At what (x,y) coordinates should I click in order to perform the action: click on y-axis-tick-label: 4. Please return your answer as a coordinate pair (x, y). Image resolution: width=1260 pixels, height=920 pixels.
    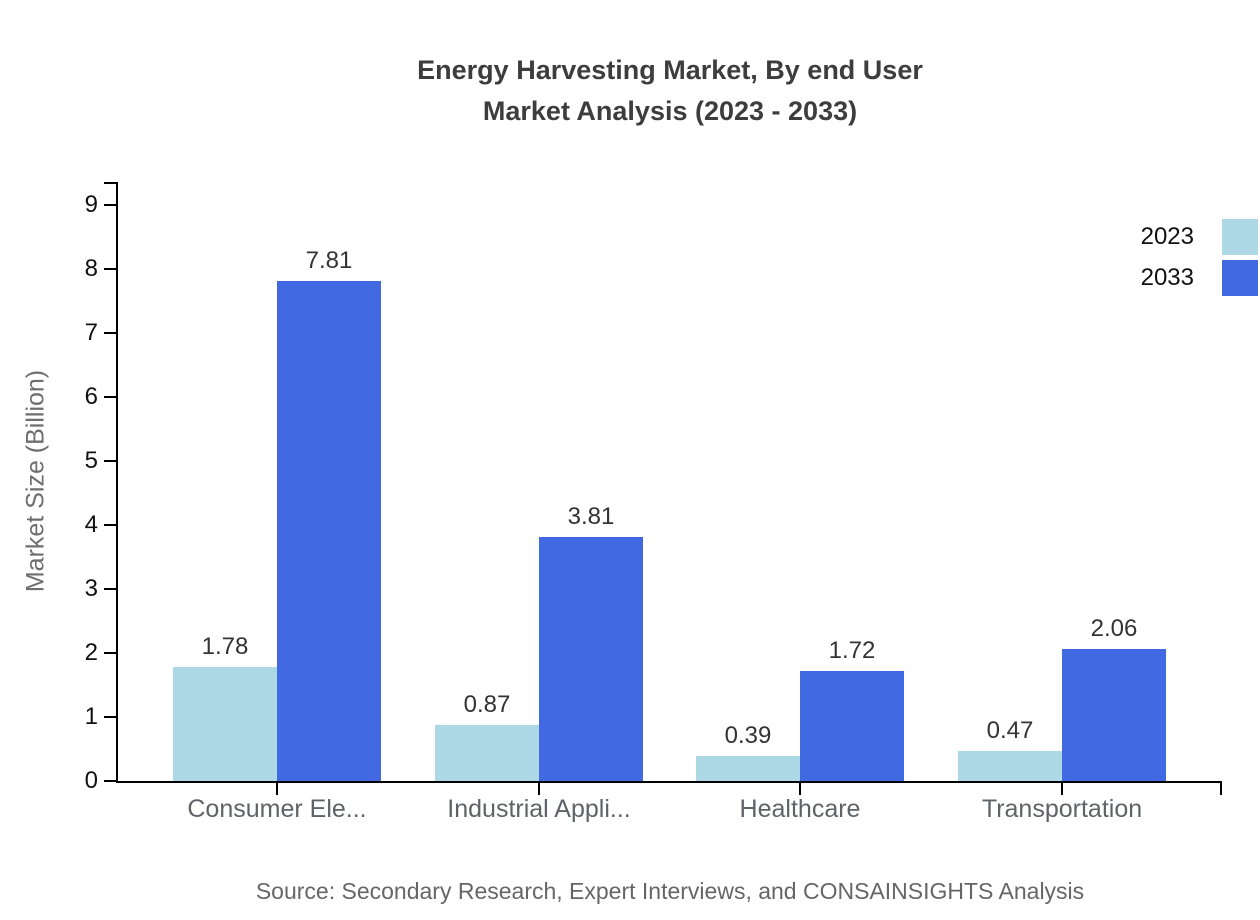
    Looking at the image, I should click on (91, 524).